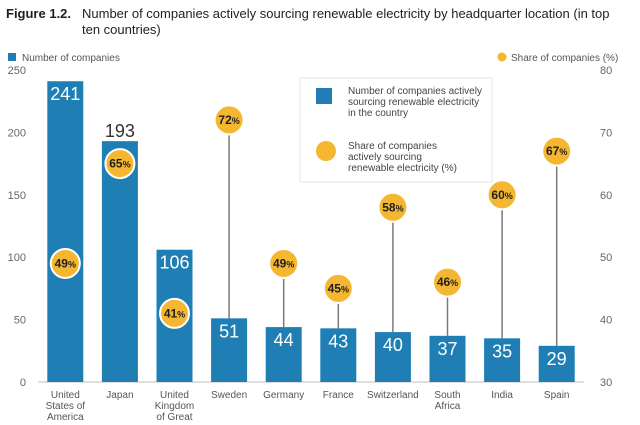  Describe the element at coordinates (606, 321) in the screenshot. I see `y-right-tick-label: 40` at that location.